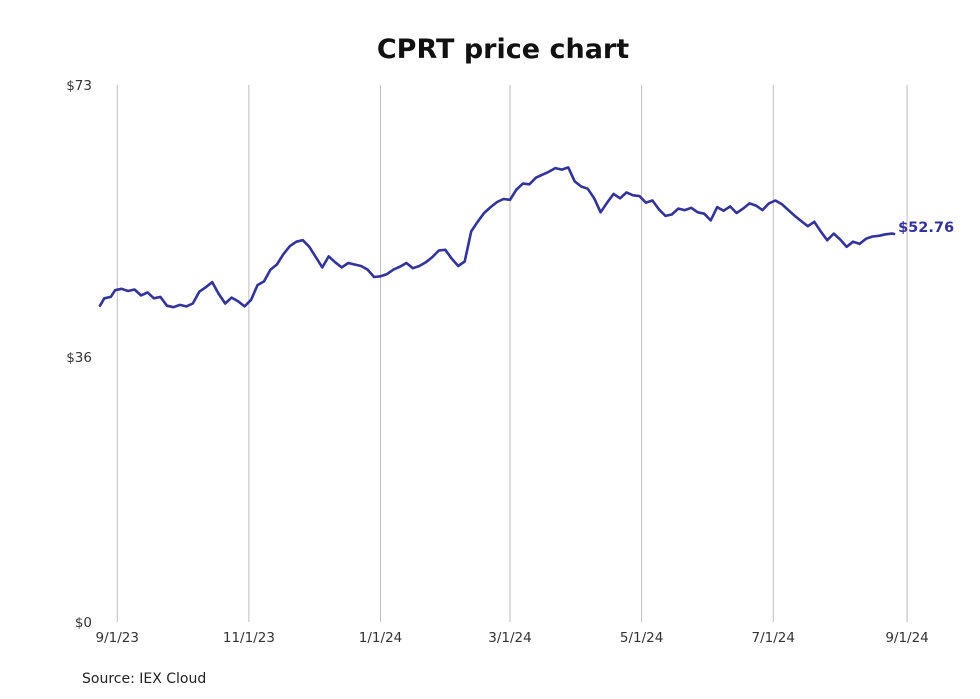 The image size is (980, 699). I want to click on last-price-label: $52.76, so click(926, 228).